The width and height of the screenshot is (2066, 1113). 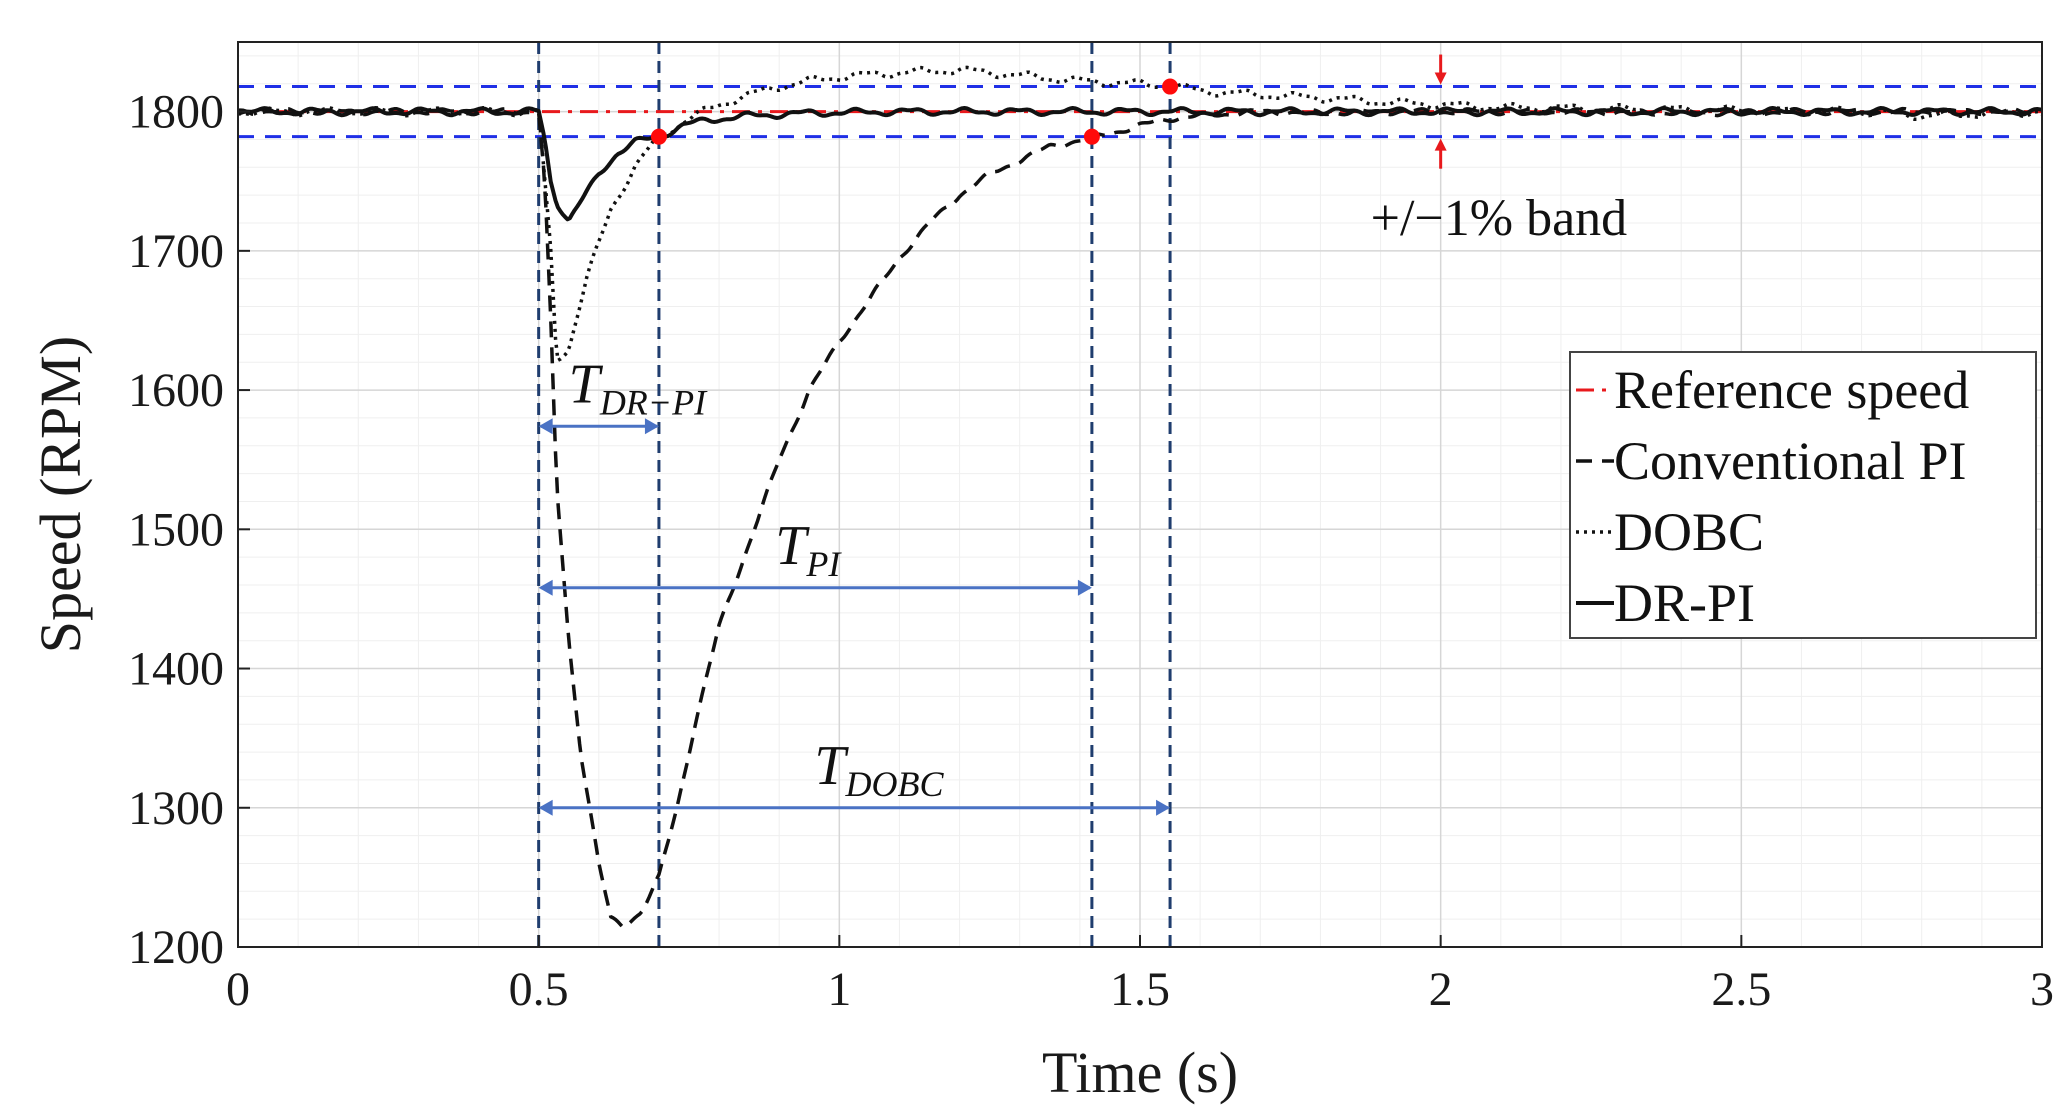 I want to click on annotation-subscript: PI, so click(x=823, y=564).